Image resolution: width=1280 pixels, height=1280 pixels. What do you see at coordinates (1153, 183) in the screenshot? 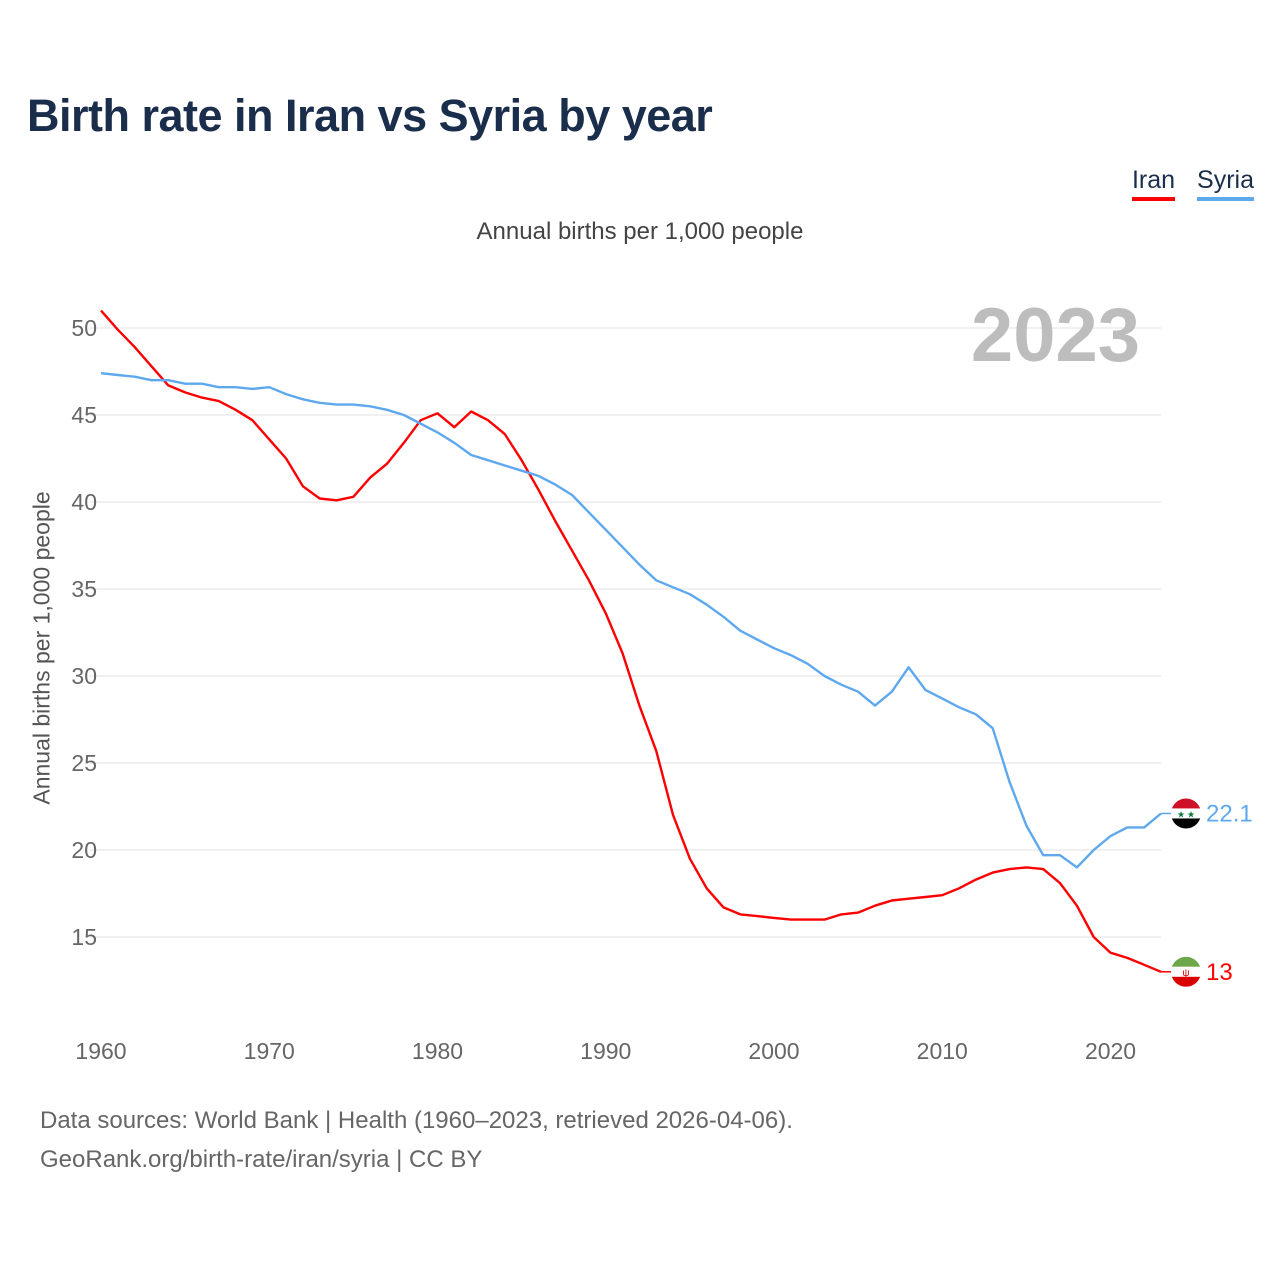
I see `legend-item-iran: Iran` at bounding box center [1153, 183].